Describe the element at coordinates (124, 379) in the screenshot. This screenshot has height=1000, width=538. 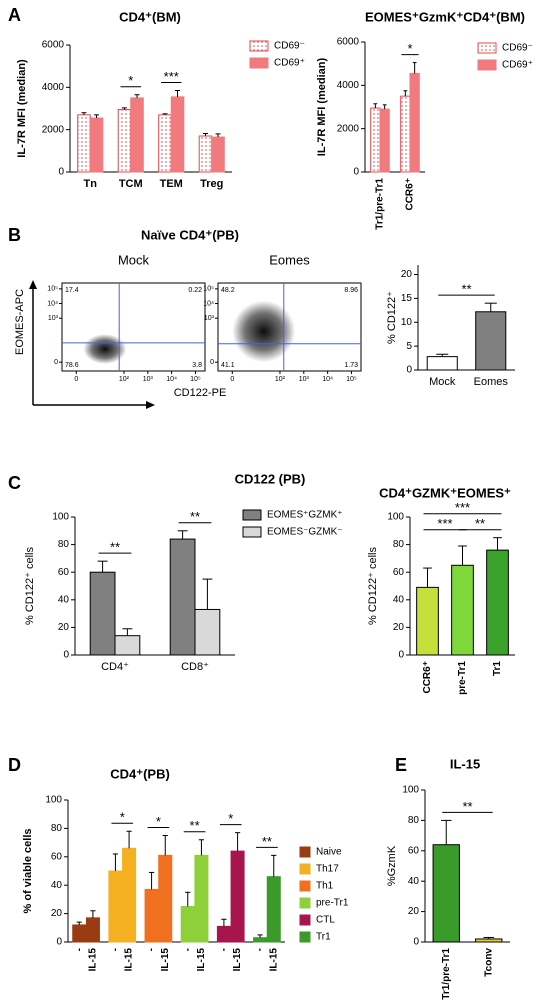
I see `x-tick-label: 10²` at that location.